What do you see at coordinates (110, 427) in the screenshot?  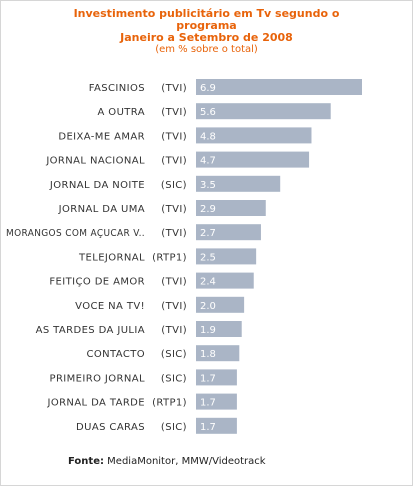 I see `category-label: DUAS CARAS` at bounding box center [110, 427].